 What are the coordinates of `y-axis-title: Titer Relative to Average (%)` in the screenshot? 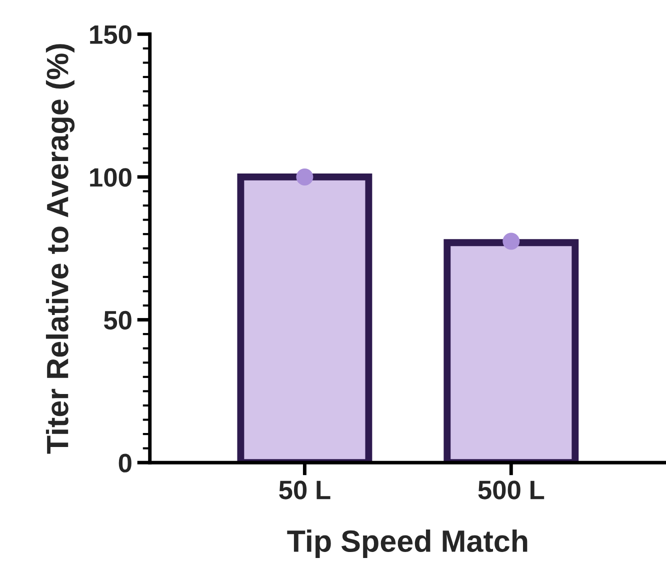 It's located at (60, 249).